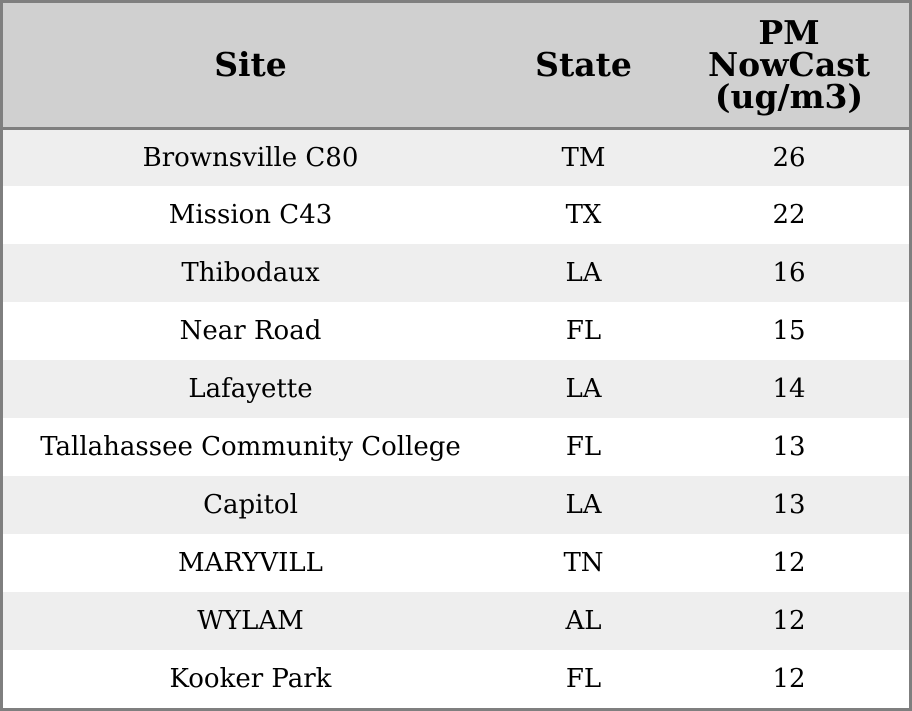  What do you see at coordinates (789, 215) in the screenshot?
I see `cell-pm-value: 22` at bounding box center [789, 215].